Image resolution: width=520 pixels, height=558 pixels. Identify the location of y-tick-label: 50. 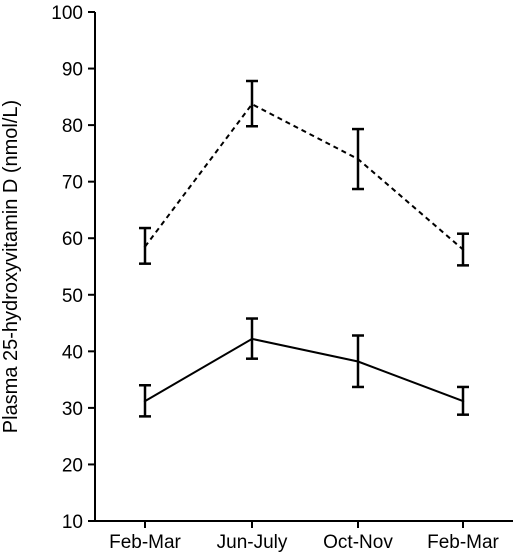
(72, 296).